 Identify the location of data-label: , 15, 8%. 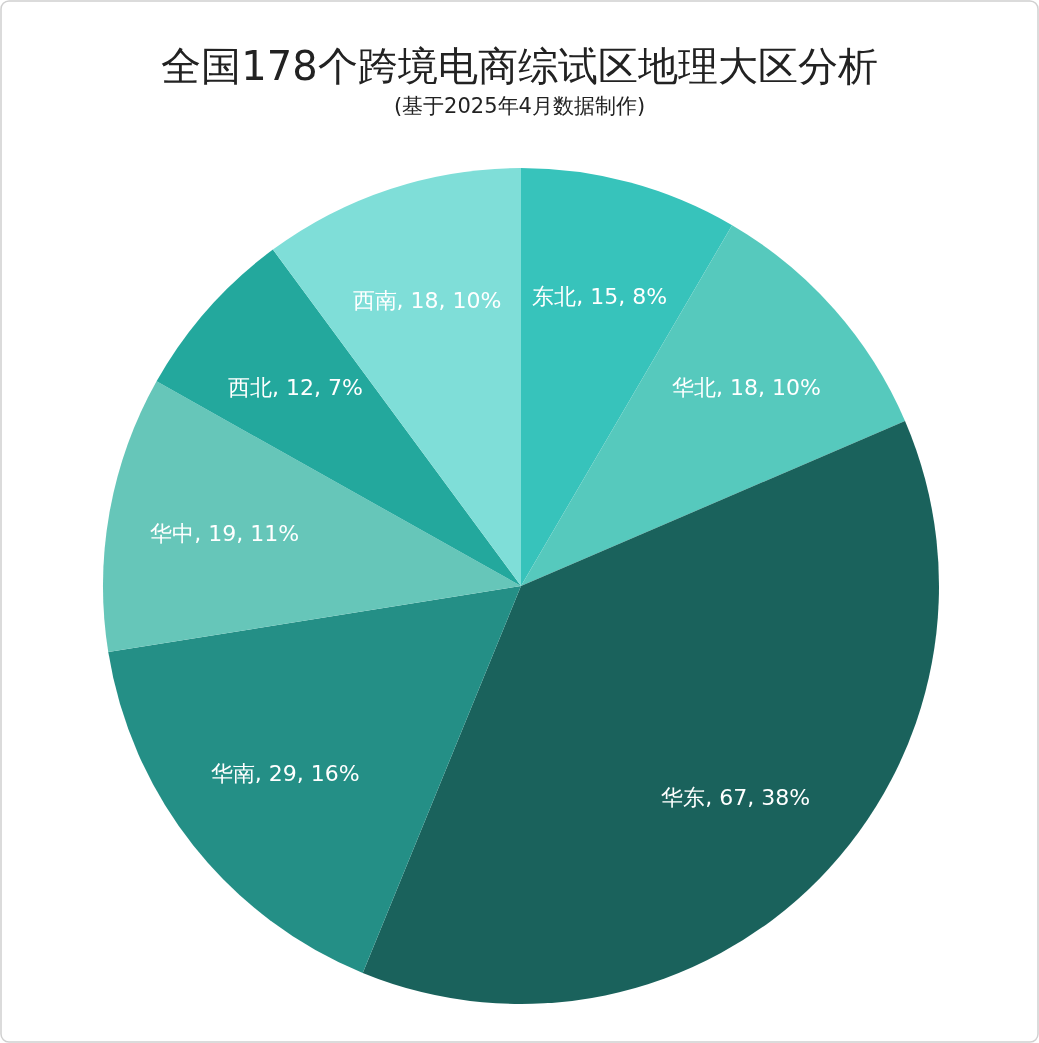
(622, 296).